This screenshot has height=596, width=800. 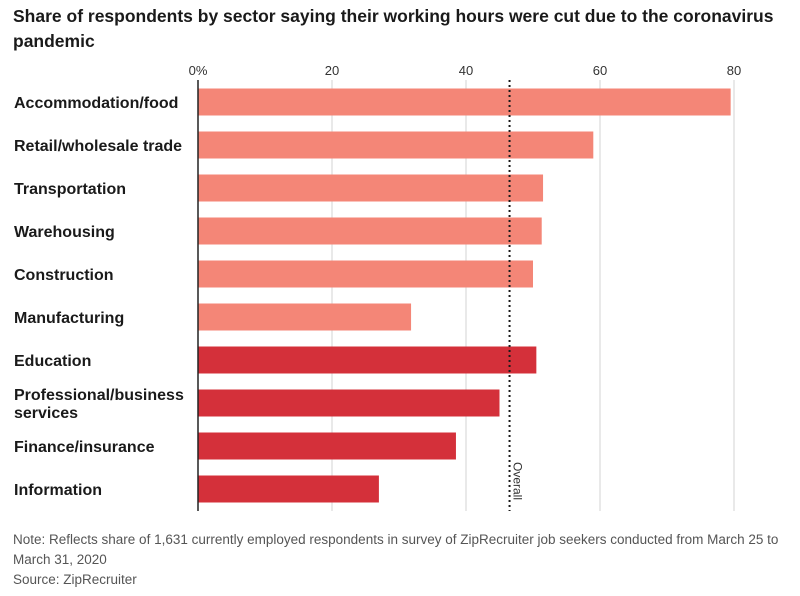 I want to click on category-label-line: services, so click(x=46, y=413).